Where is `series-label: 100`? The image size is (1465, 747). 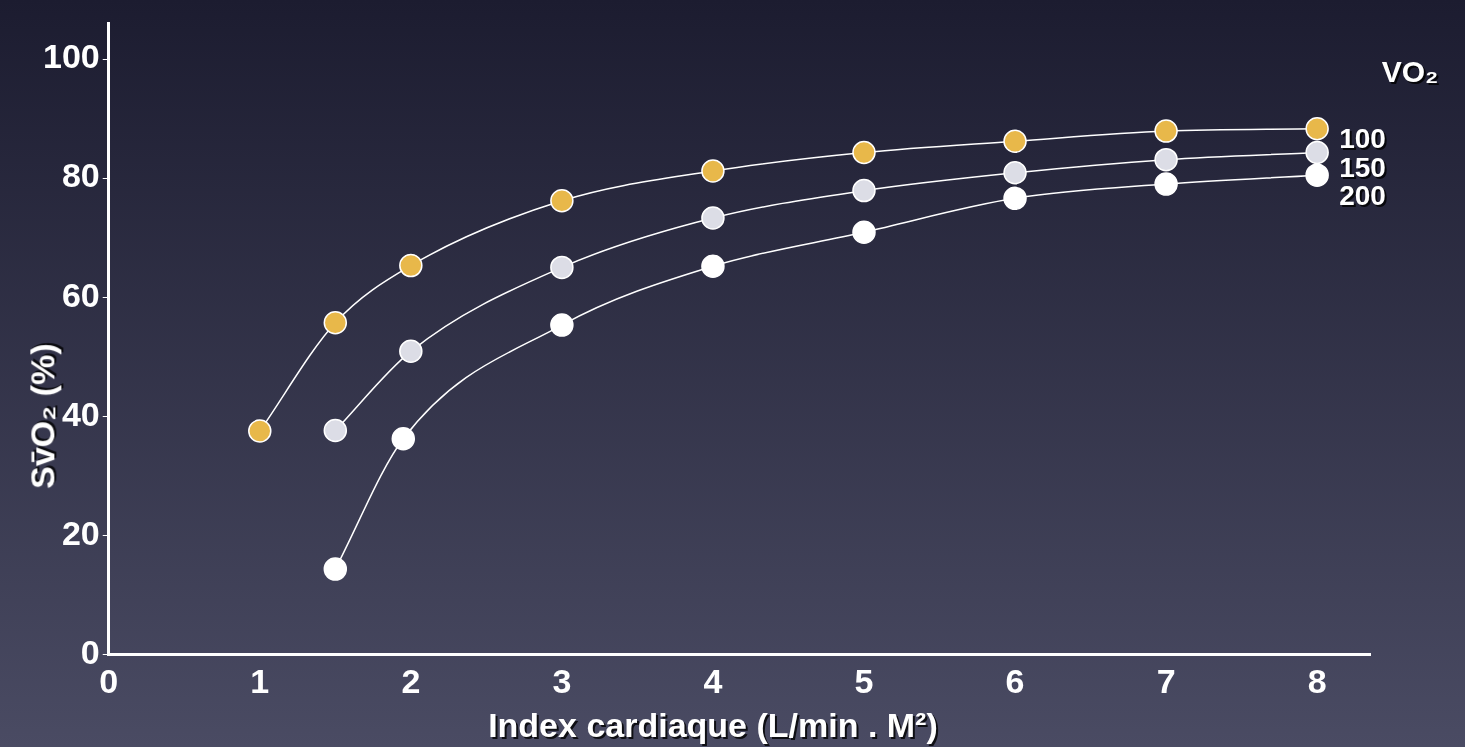 series-label: 100 is located at coordinates (1362, 139).